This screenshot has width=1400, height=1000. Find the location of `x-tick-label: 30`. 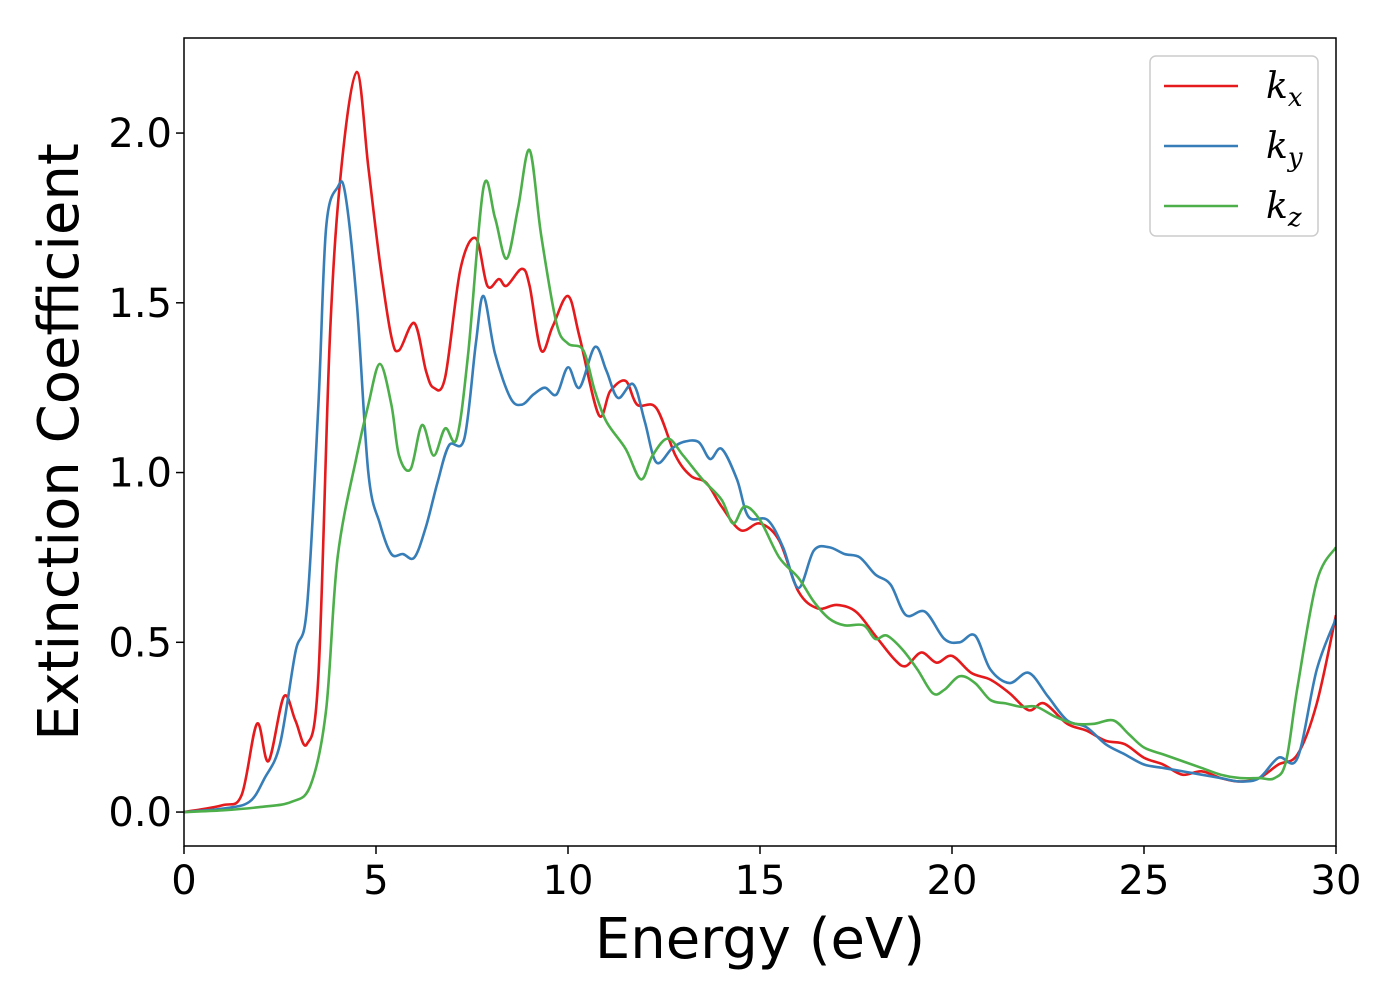

x-tick-label: 30 is located at coordinates (1336, 881).